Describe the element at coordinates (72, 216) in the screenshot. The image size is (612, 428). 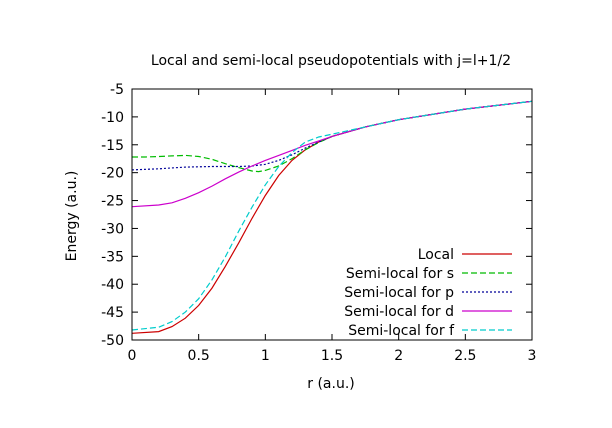
I see `y-axis-label: Energy (a.u.)` at that location.